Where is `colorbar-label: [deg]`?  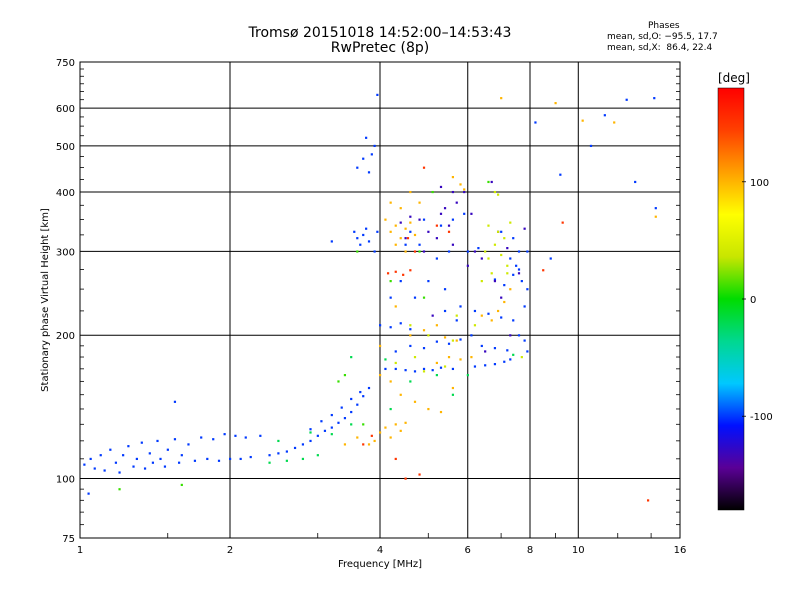
colorbar-label: [deg] is located at coordinates (734, 78).